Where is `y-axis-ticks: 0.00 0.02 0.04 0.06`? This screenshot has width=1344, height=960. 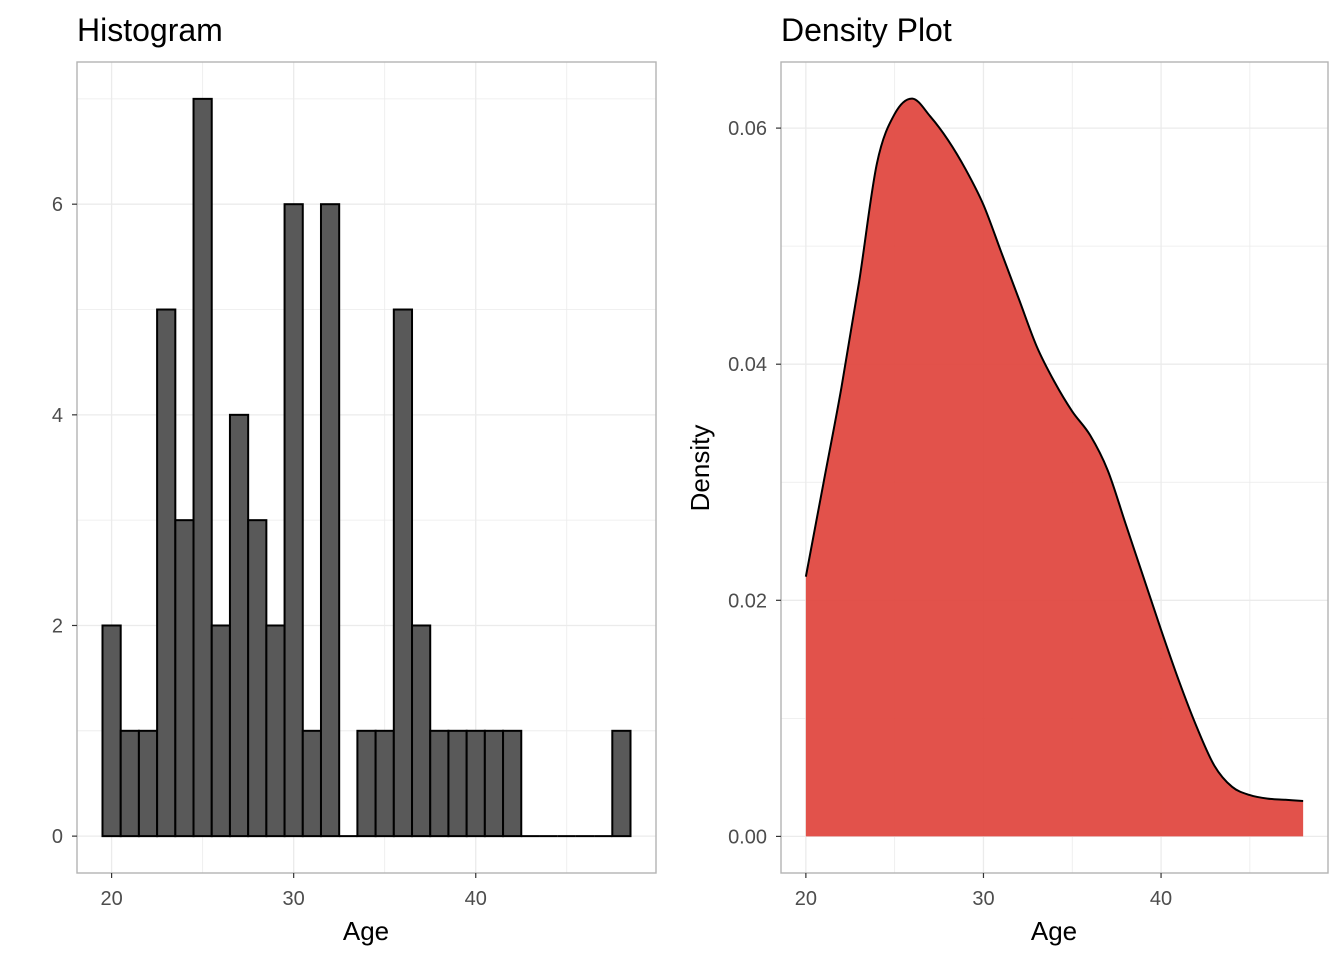
y-axis-ticks: 0.00 0.02 0.04 0.06 is located at coordinates (754, 483).